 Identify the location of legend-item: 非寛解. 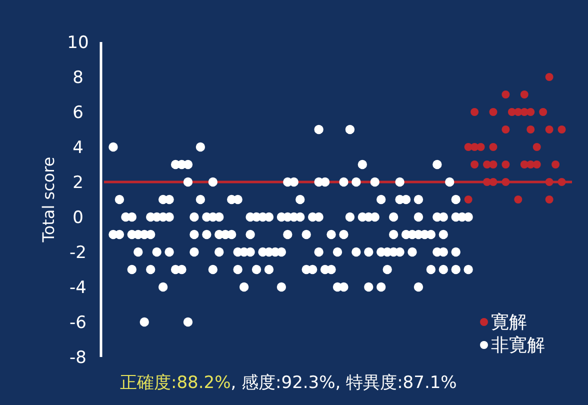
(512, 345).